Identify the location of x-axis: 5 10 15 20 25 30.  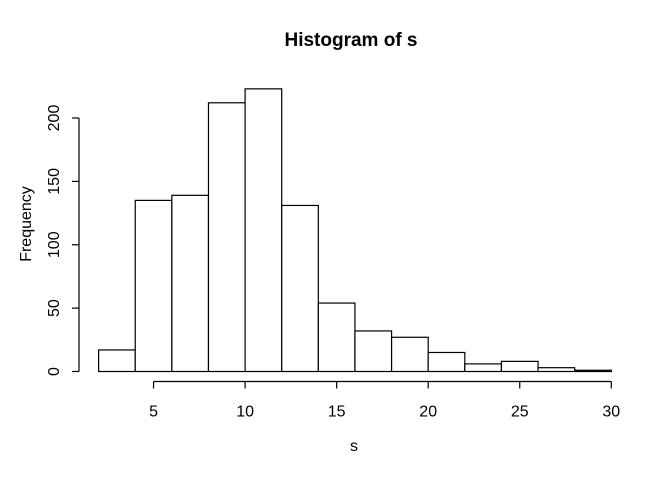
(384, 400).